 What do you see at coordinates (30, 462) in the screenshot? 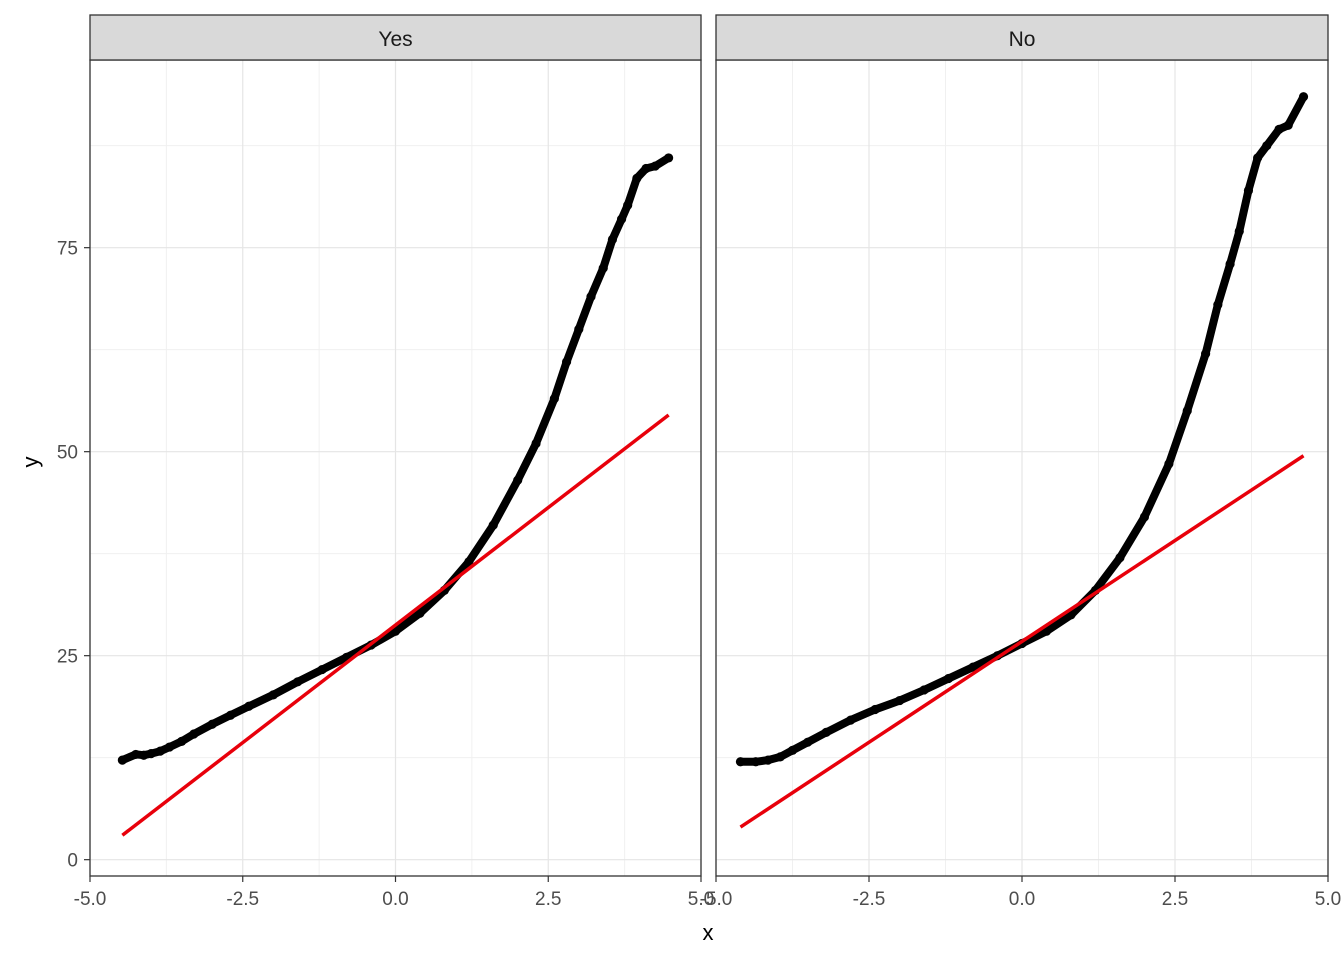
I see `y-axis-label: y` at bounding box center [30, 462].